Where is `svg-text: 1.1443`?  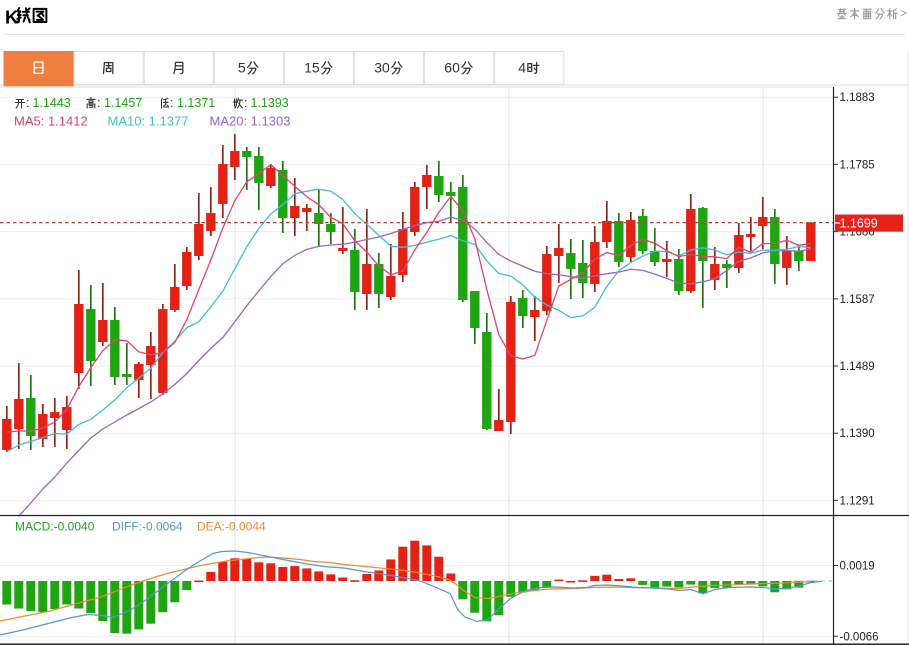 svg-text: 1.1443 is located at coordinates (52, 103).